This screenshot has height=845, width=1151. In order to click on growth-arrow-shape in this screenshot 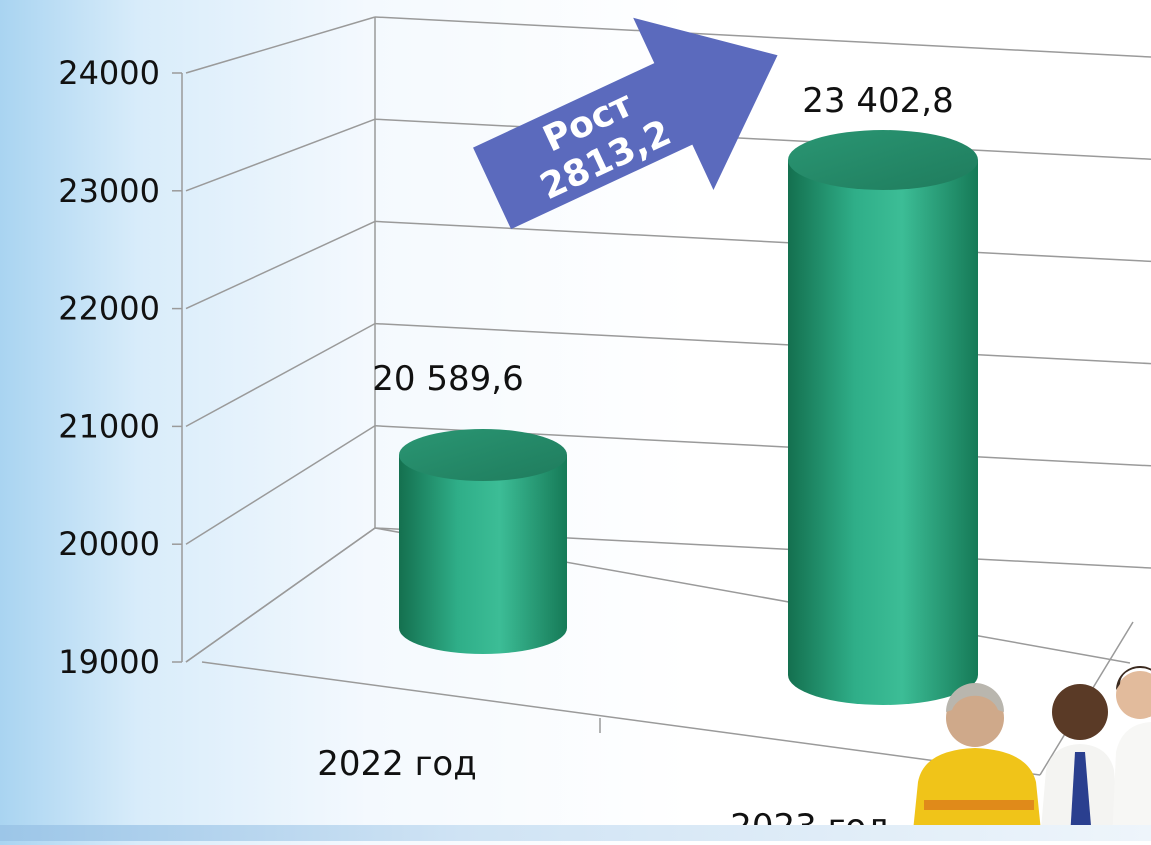, I will do `click(625, 123)`.